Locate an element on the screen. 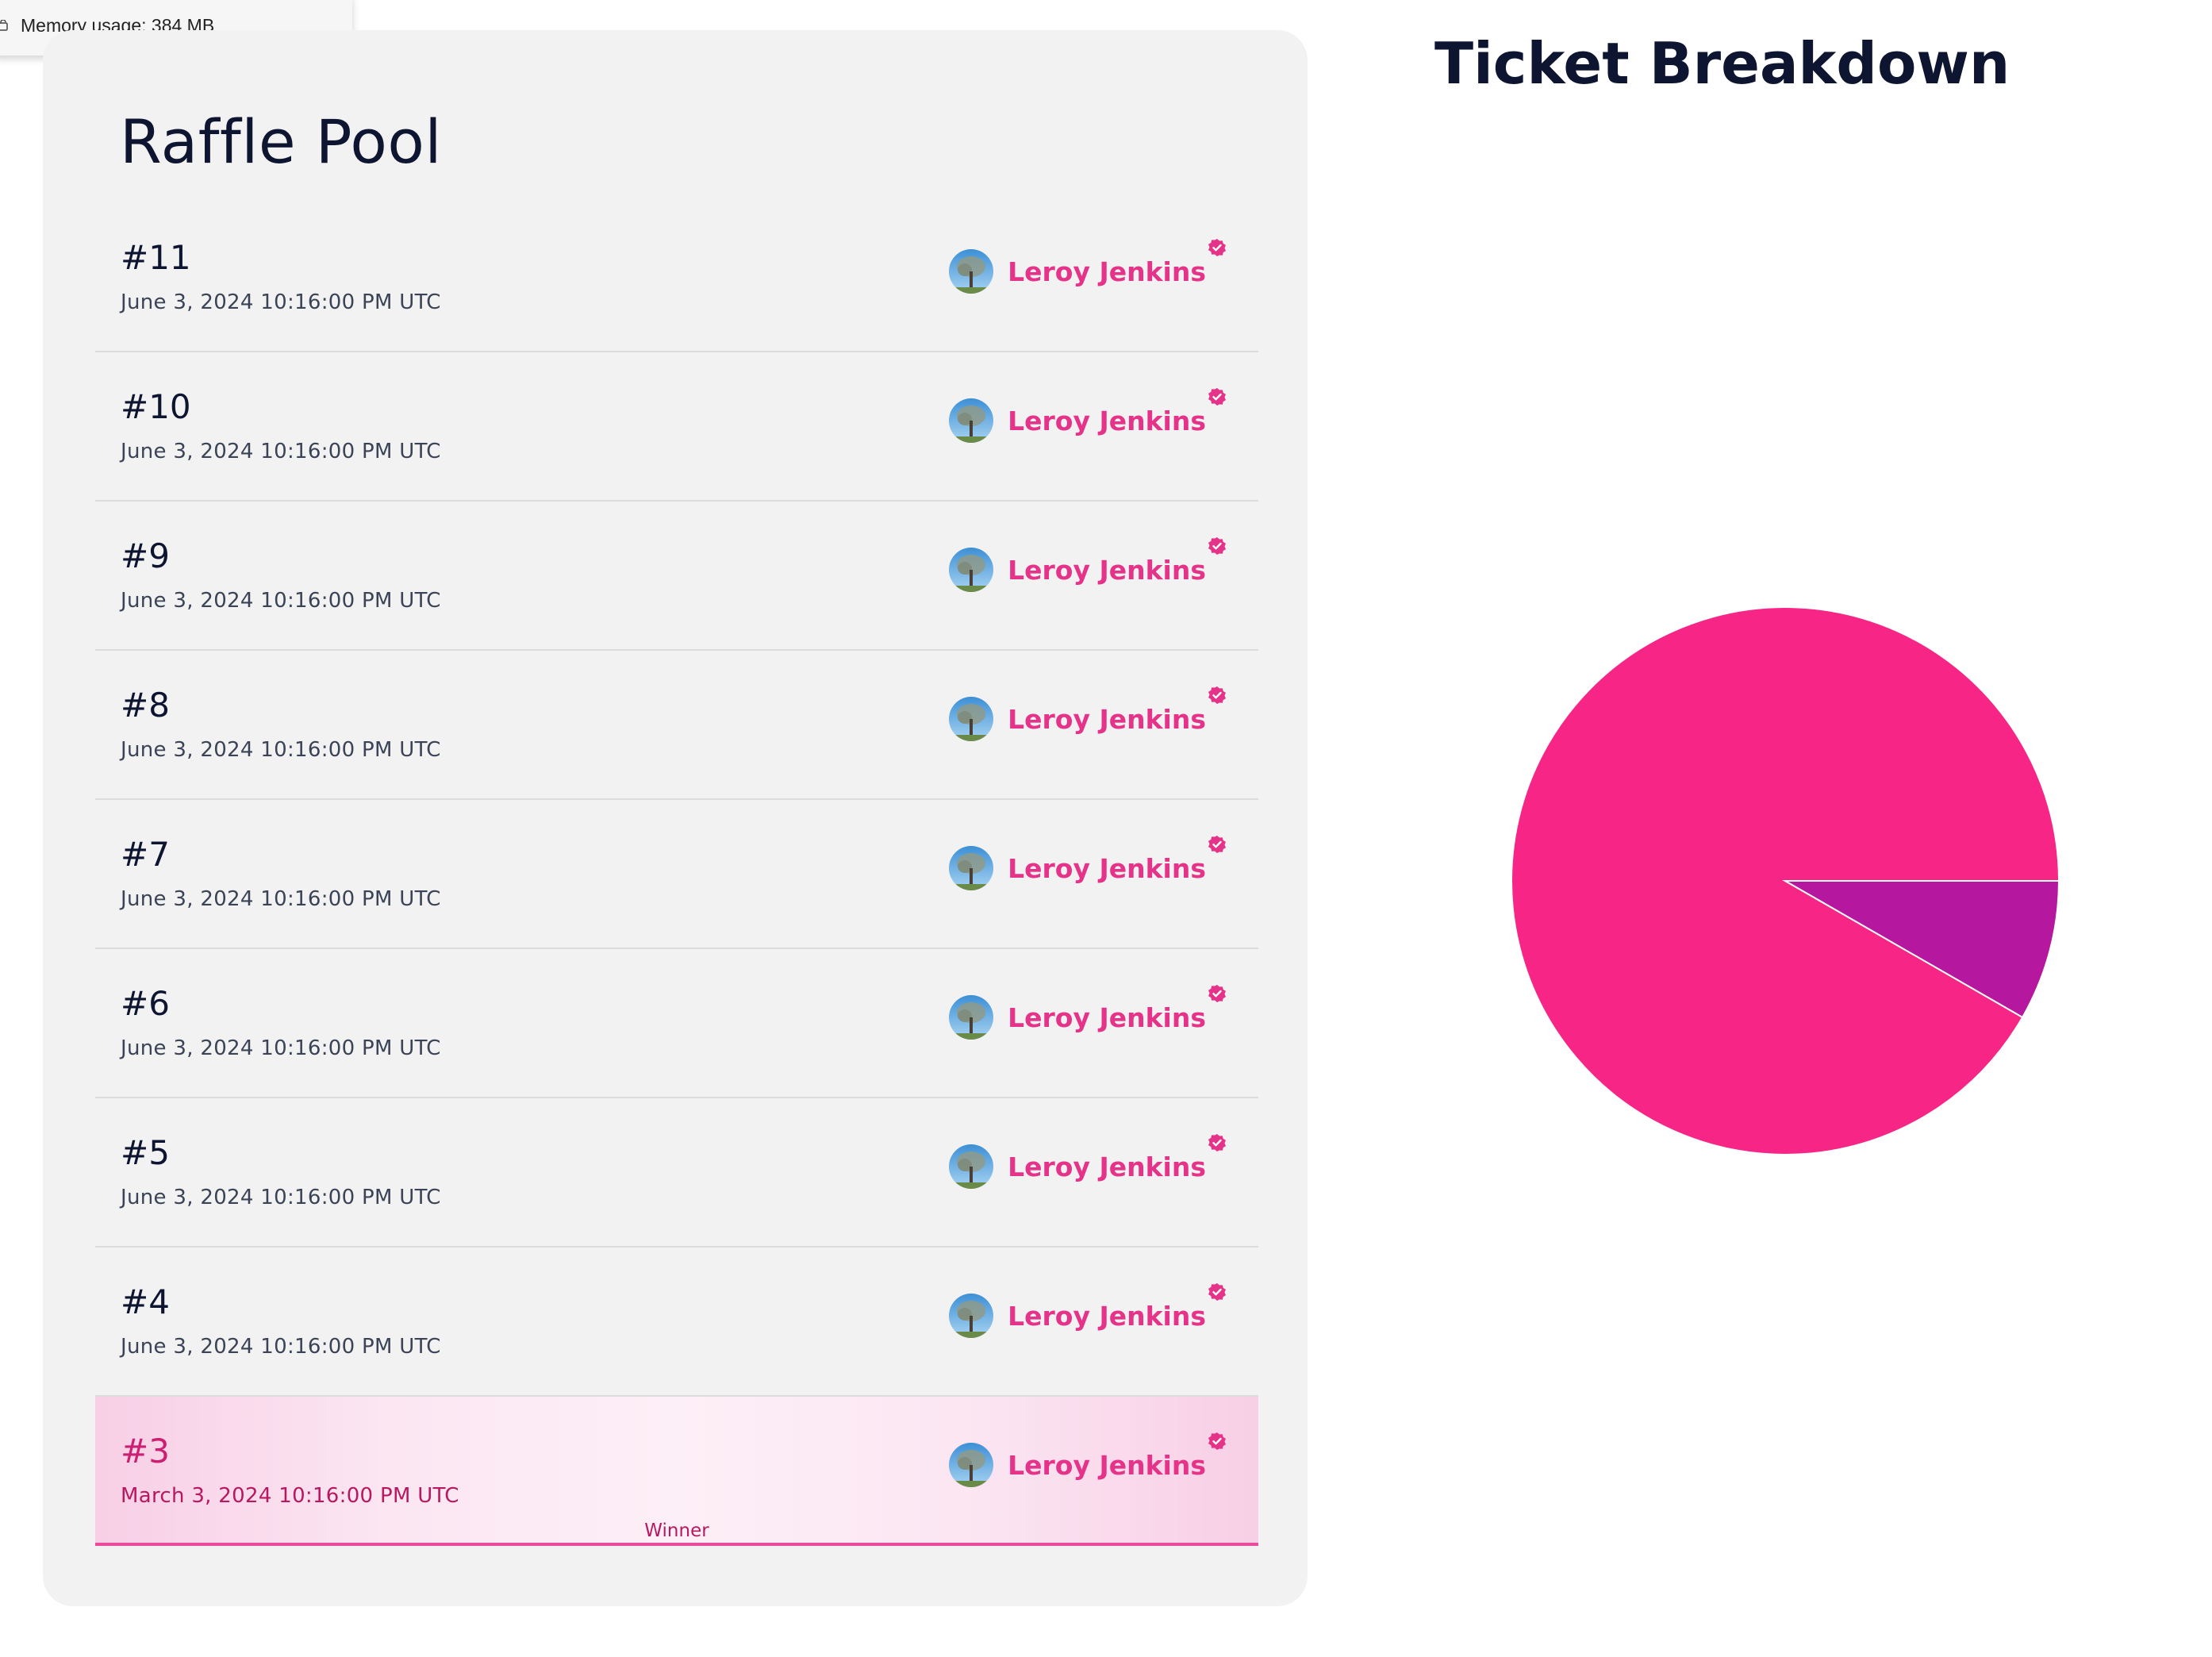  winner-label: Winner is located at coordinates (676, 1531).